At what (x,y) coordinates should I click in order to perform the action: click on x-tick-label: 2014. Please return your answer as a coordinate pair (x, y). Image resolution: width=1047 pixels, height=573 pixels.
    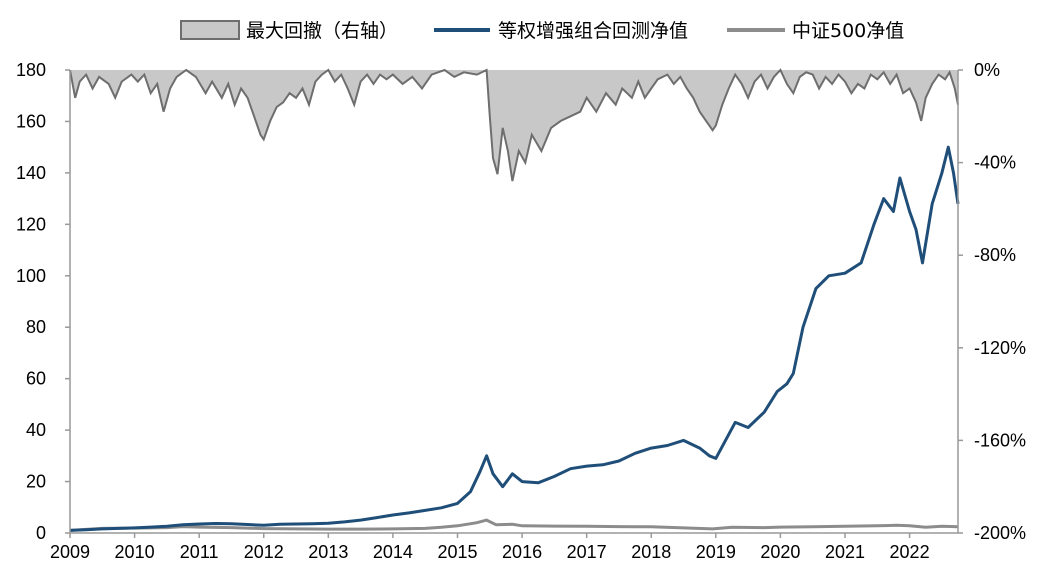
    Looking at the image, I should click on (393, 552).